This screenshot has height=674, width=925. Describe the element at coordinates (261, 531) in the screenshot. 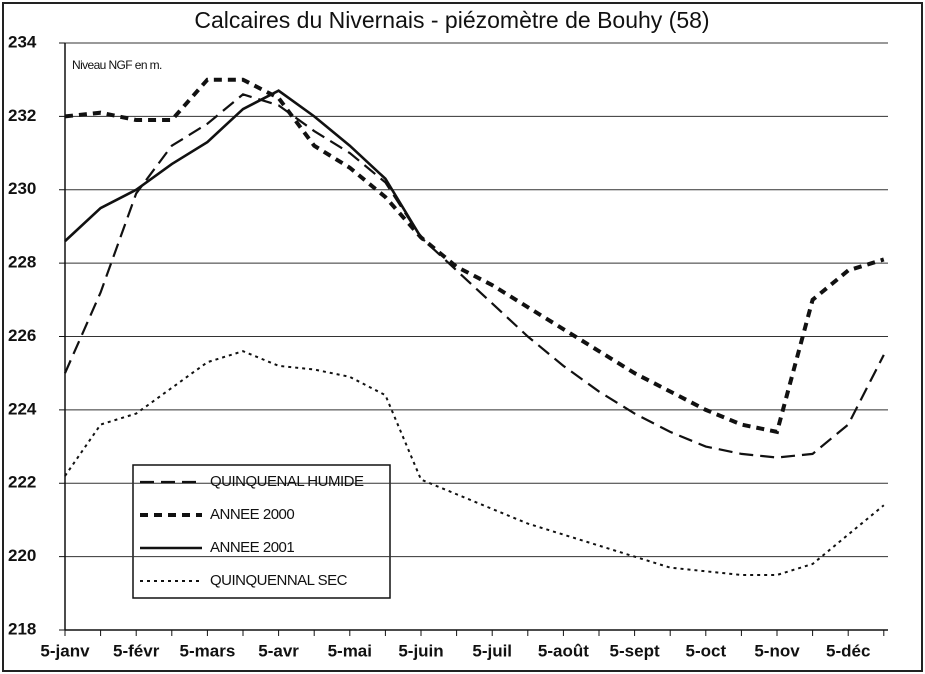

I see `legend-box` at that location.